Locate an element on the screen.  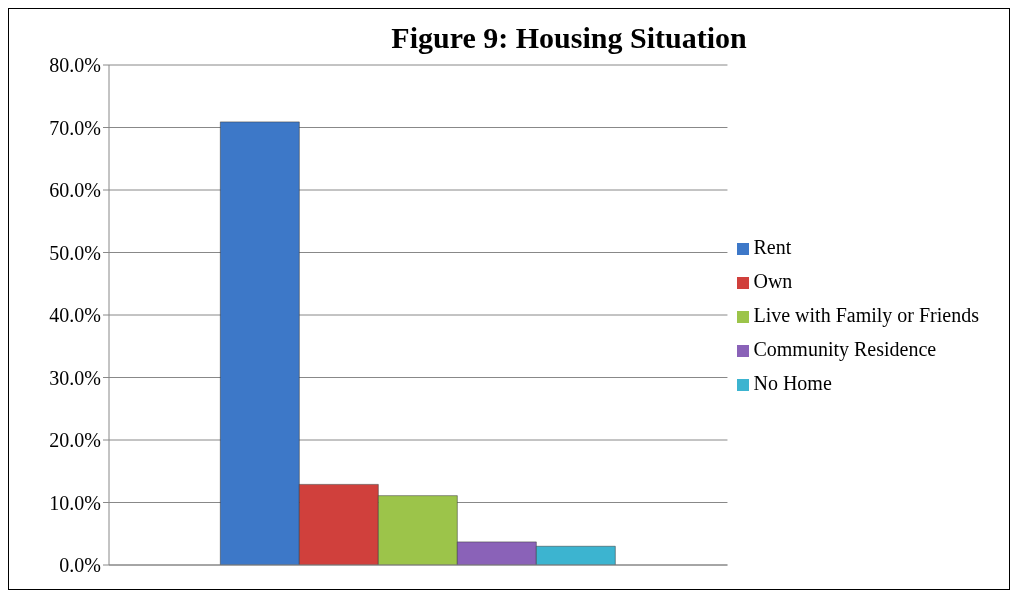
y-tick-label: 60.0% is located at coordinates (75, 190).